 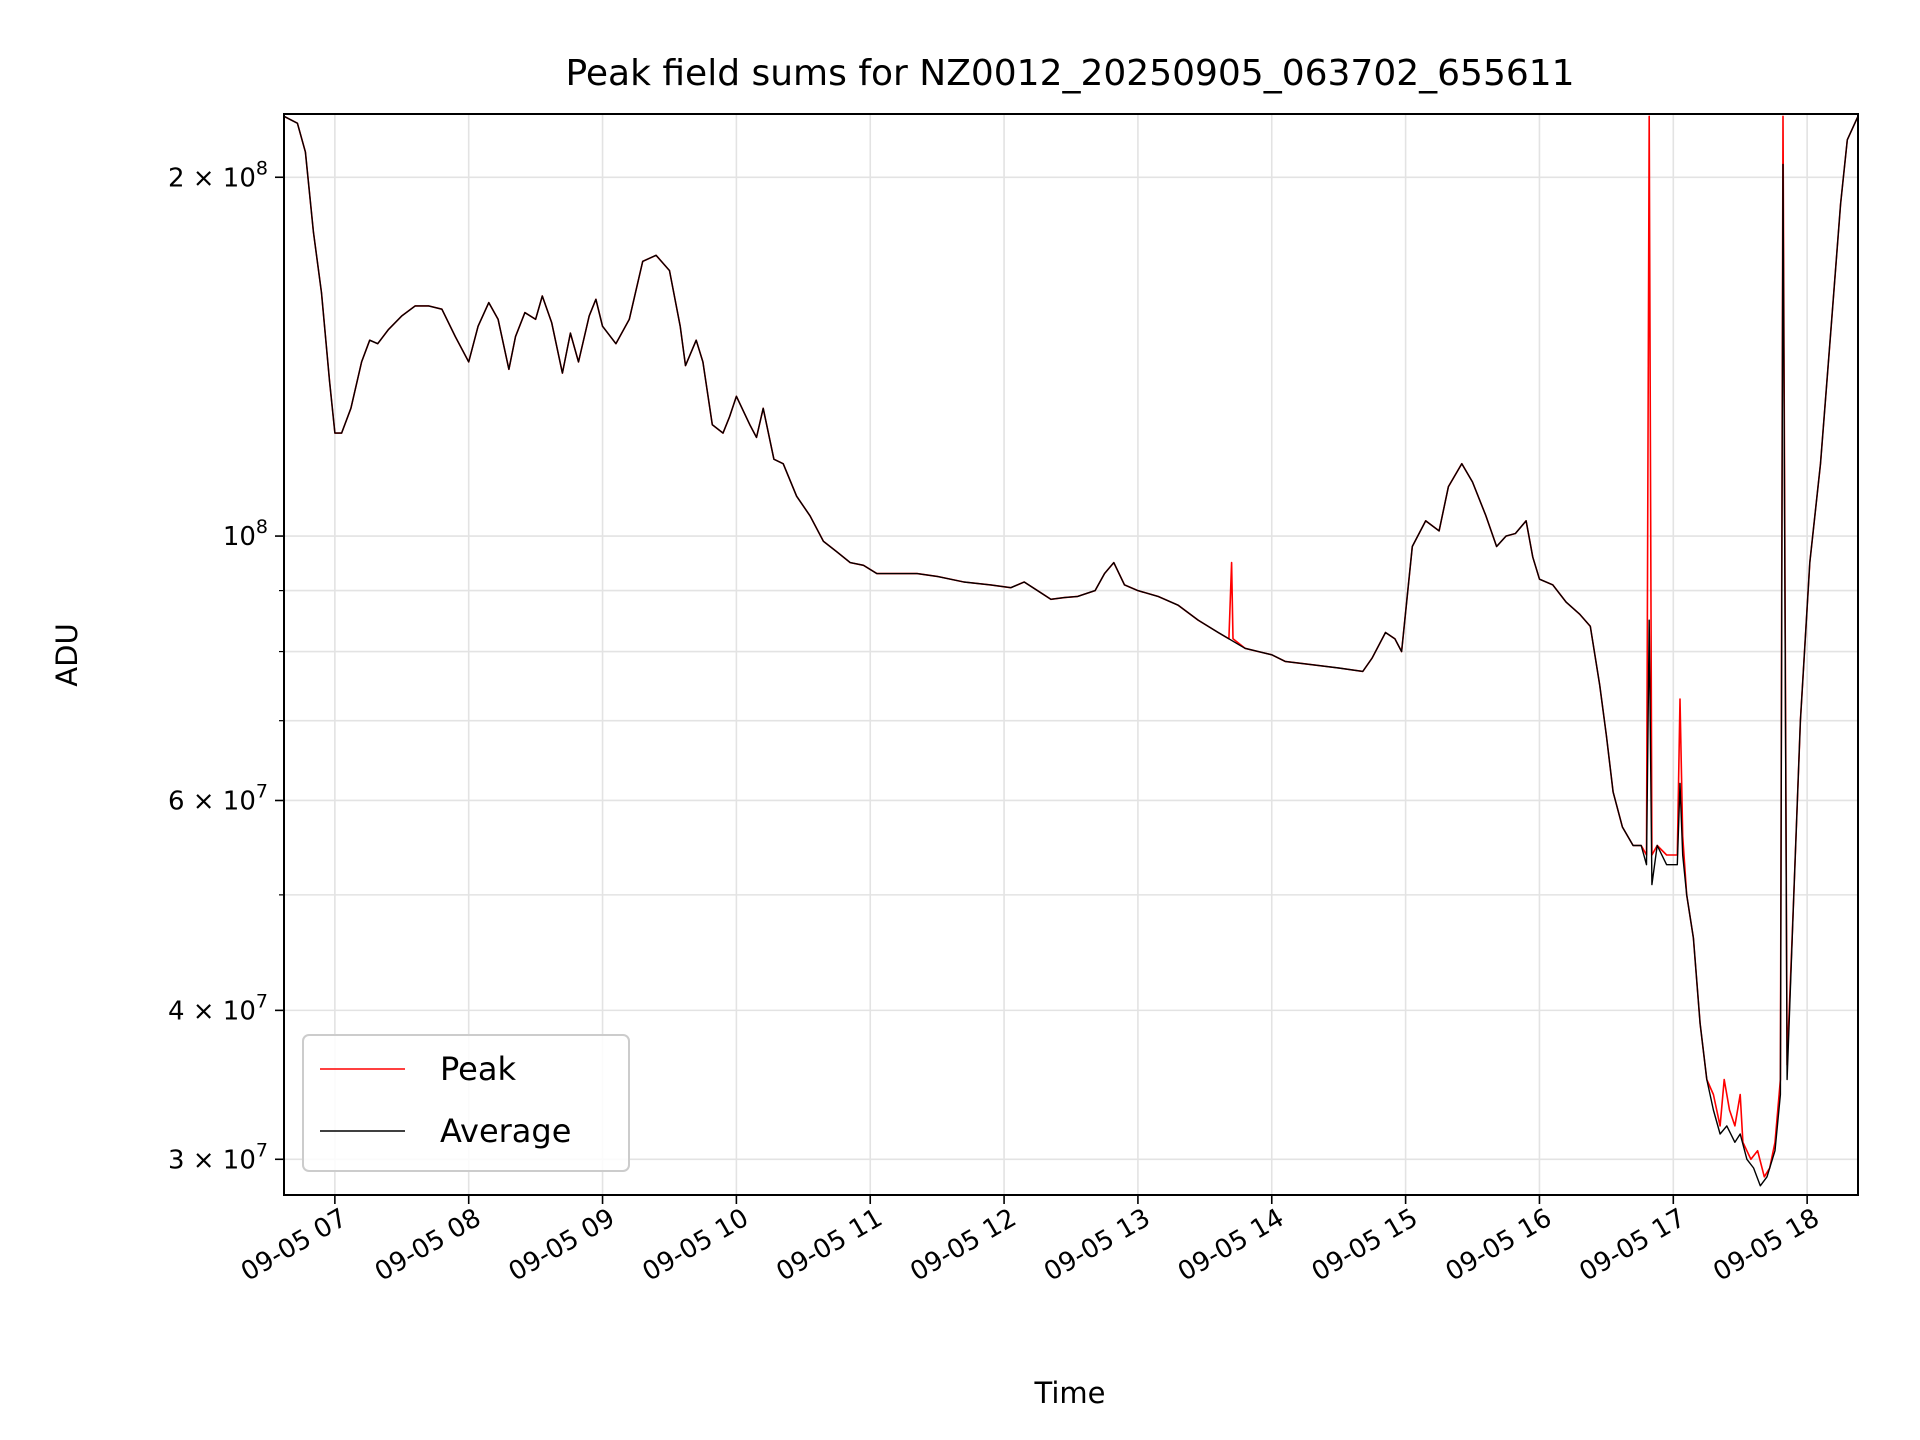 I want to click on legend: Peak Average, so click(x=466, y=1103).